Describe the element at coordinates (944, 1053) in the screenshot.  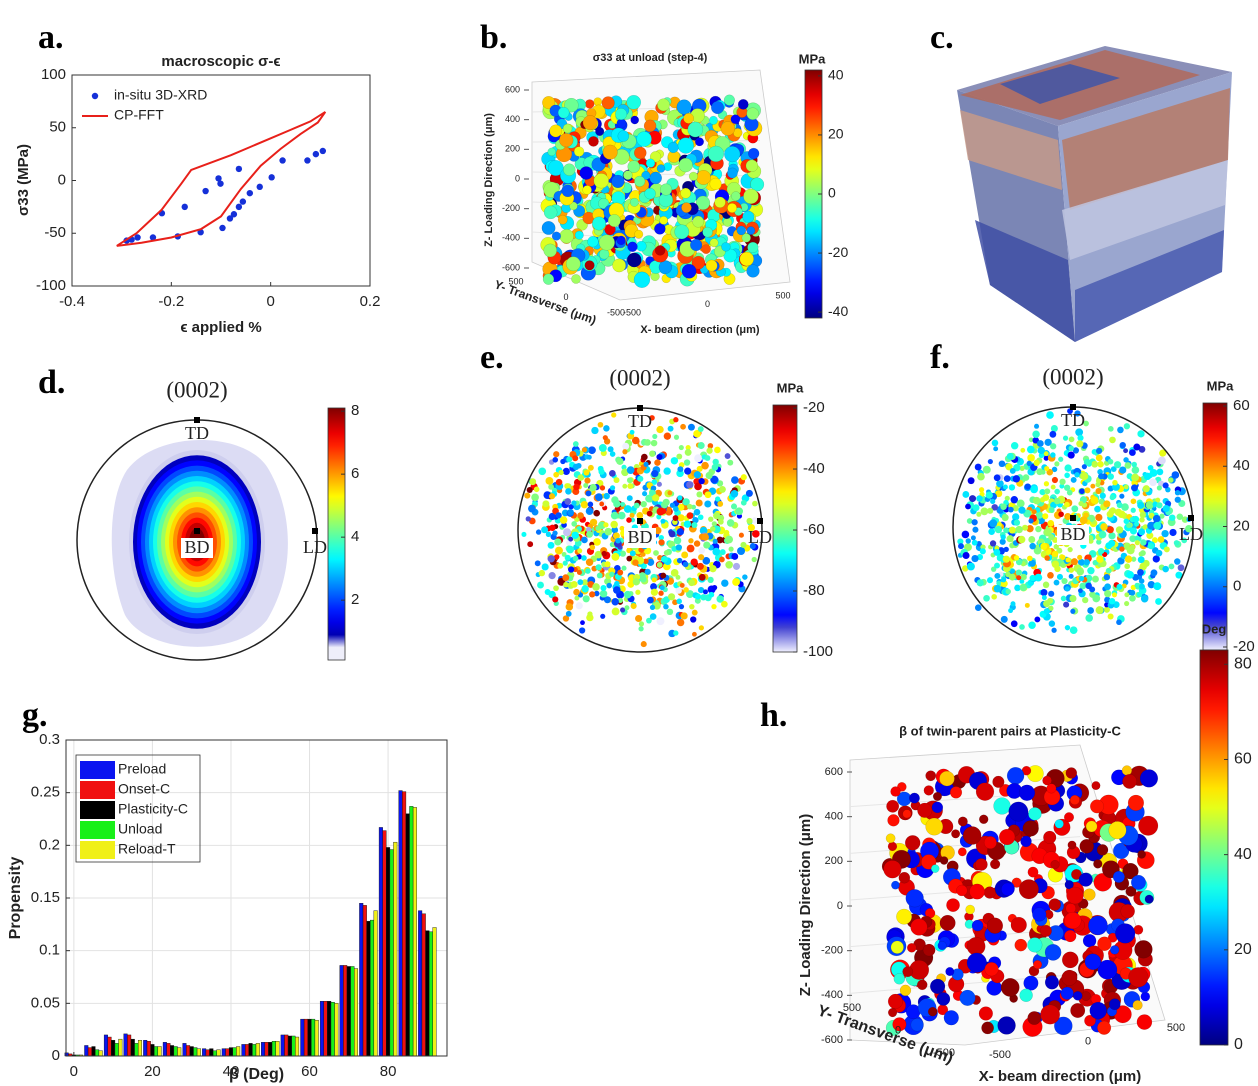
I see `y-tick-label: -500` at that location.